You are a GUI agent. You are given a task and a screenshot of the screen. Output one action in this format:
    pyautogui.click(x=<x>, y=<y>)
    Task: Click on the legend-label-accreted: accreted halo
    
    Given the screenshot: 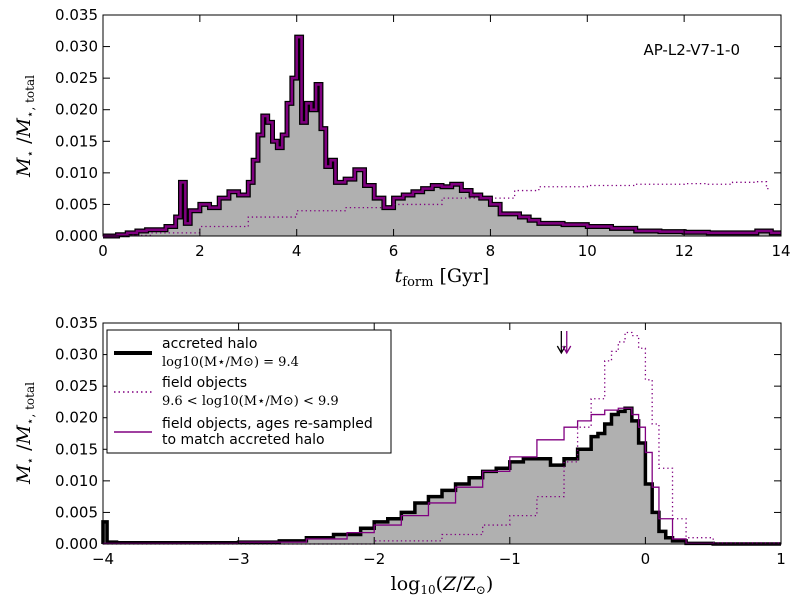 What is the action you would take?
    pyautogui.click(x=209, y=344)
    